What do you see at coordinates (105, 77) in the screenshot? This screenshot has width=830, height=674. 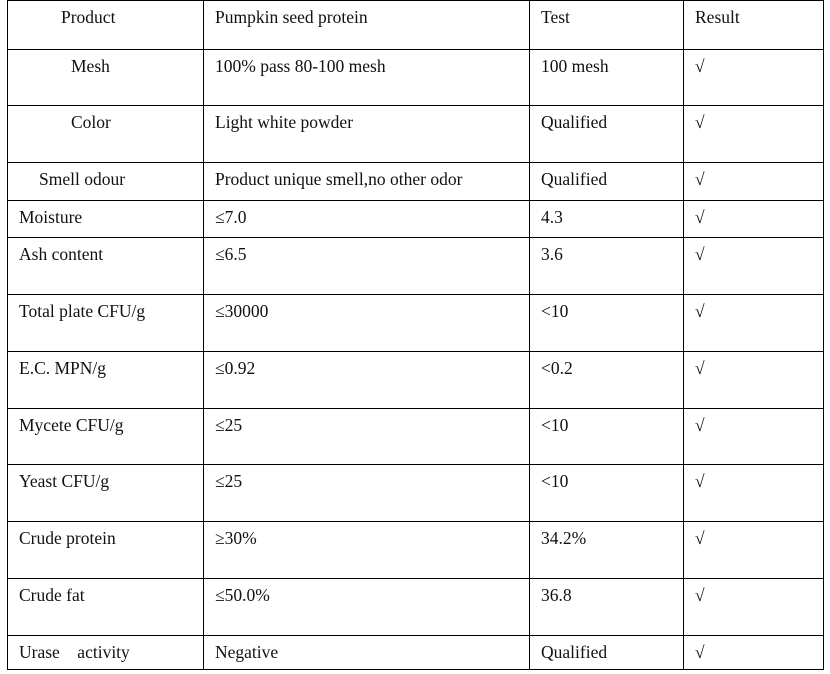 I see `table-cell: Mesh` at bounding box center [105, 77].